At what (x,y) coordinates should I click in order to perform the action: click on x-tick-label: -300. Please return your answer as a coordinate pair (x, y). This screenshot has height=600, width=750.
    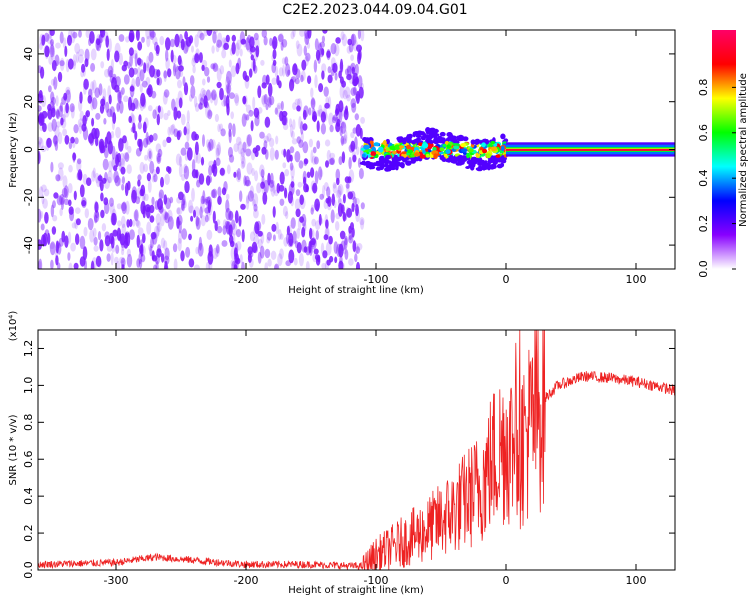
    Looking at the image, I should click on (116, 580).